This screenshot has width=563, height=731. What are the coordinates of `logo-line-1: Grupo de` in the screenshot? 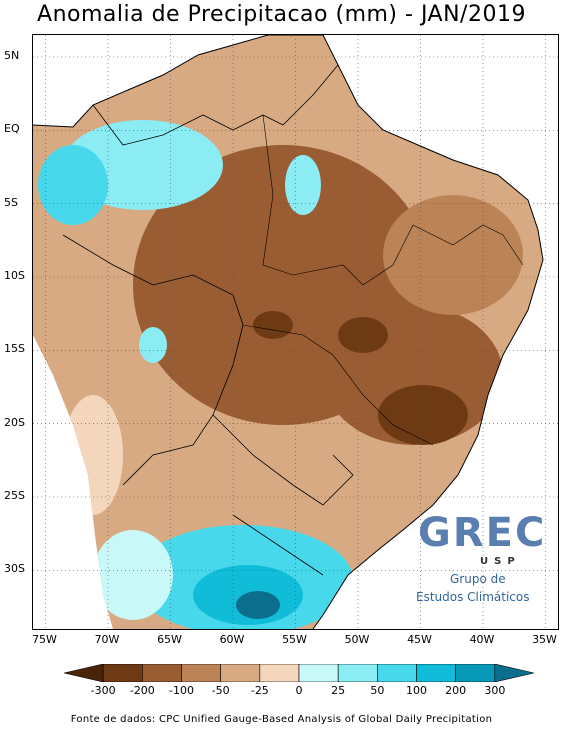 It's located at (478, 579).